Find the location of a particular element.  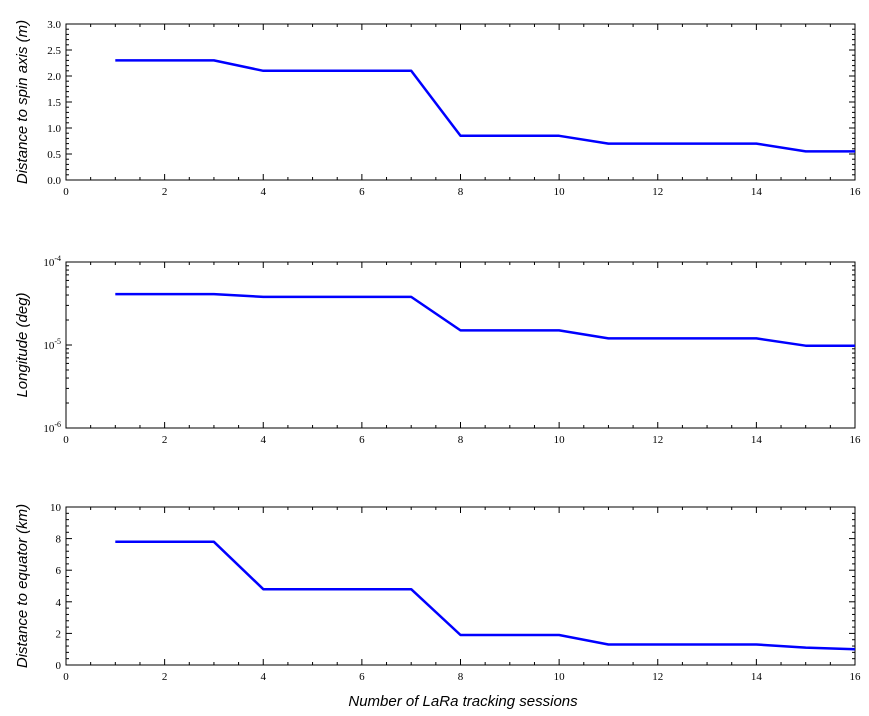

y-tick-label: 10⁻⁵ is located at coordinates (52, 344).